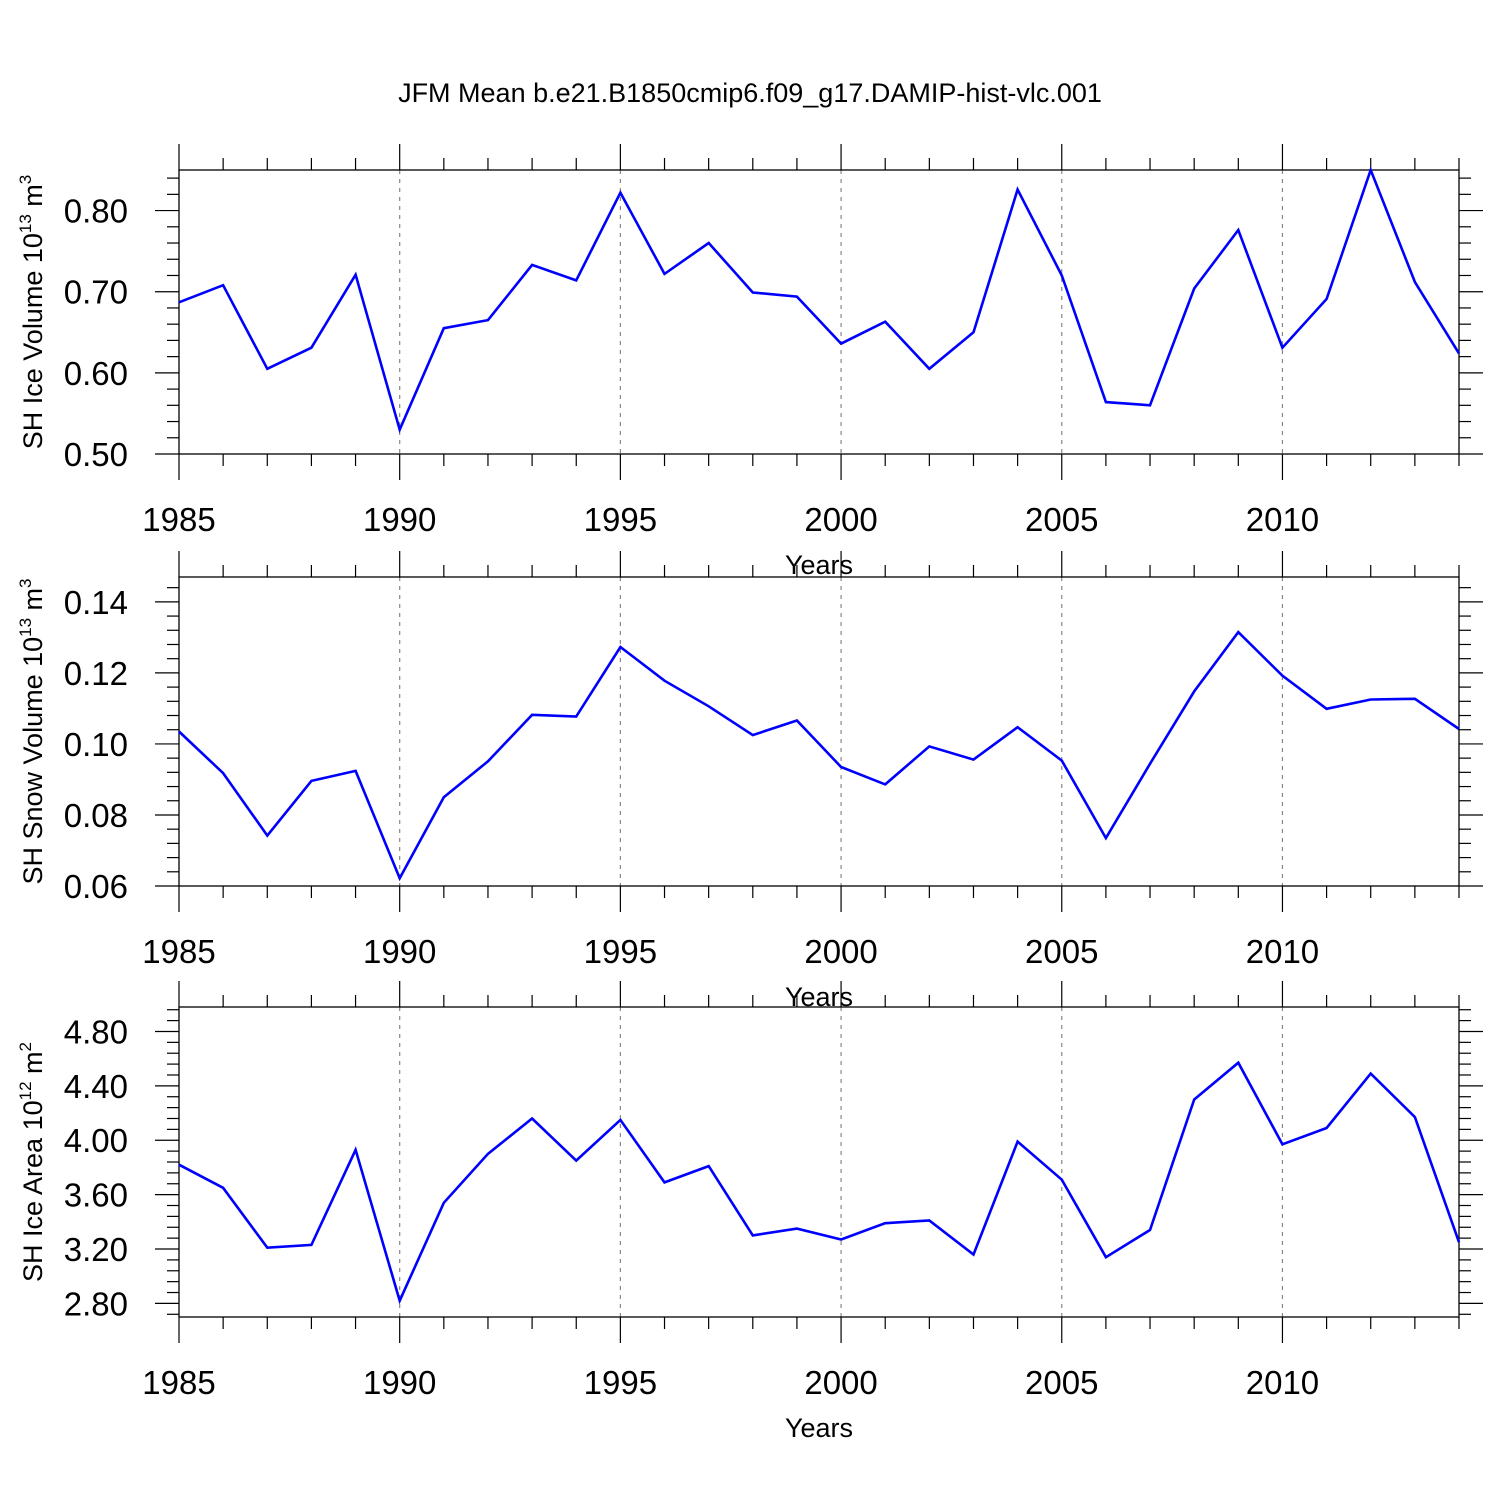 The height and width of the screenshot is (1500, 1500). I want to click on y-tick-label: 0.10, so click(96, 744).